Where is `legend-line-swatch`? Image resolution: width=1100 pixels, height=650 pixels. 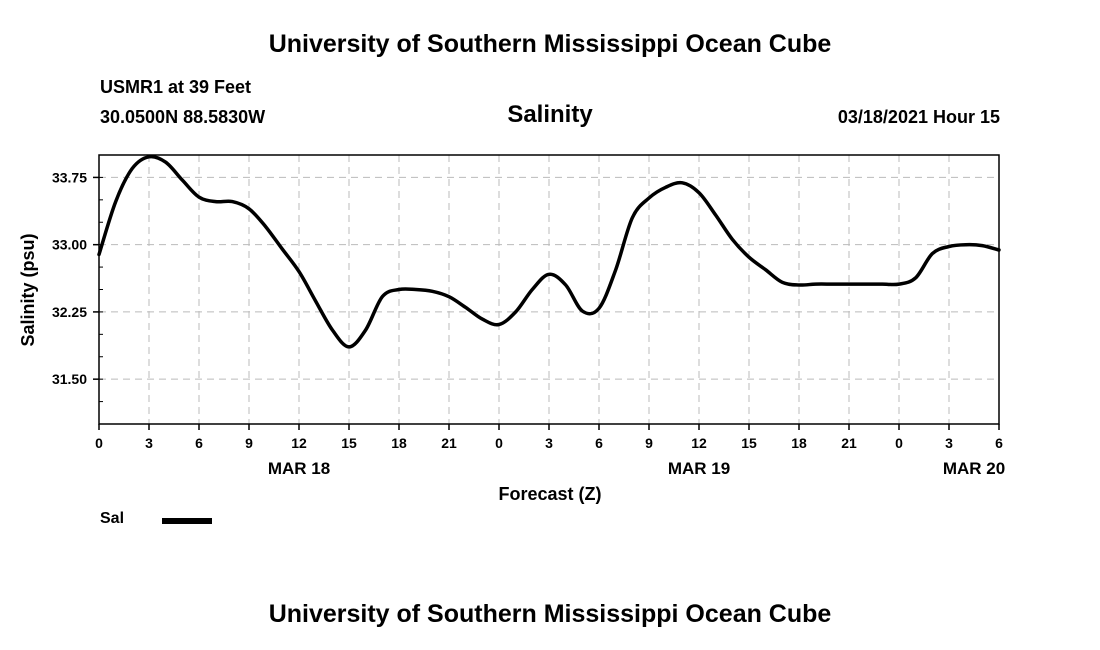 legend-line-swatch is located at coordinates (187, 521).